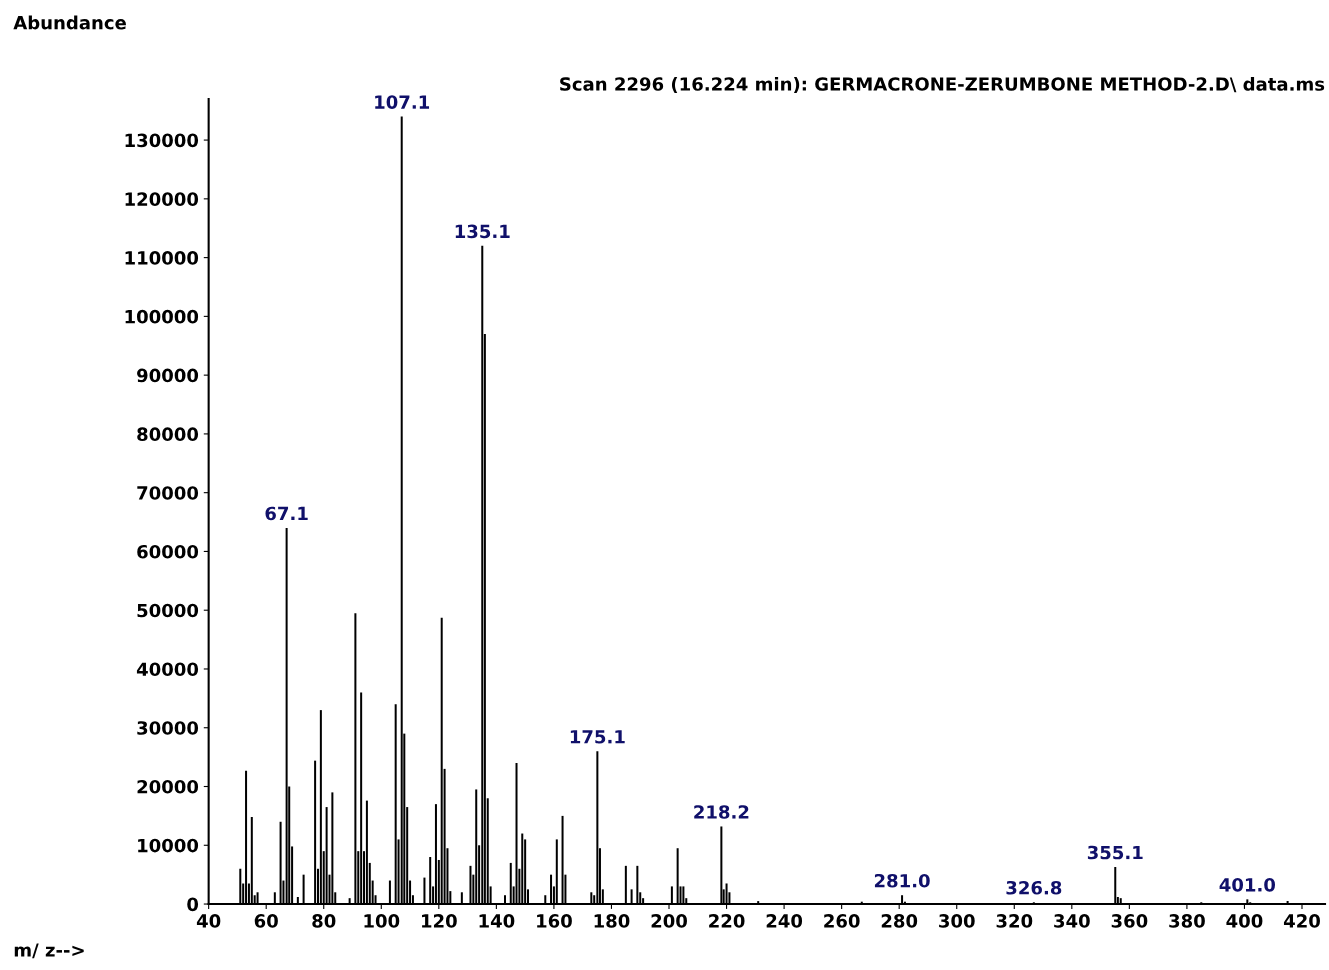  I want to click on annotation: 175.1, so click(597, 737).